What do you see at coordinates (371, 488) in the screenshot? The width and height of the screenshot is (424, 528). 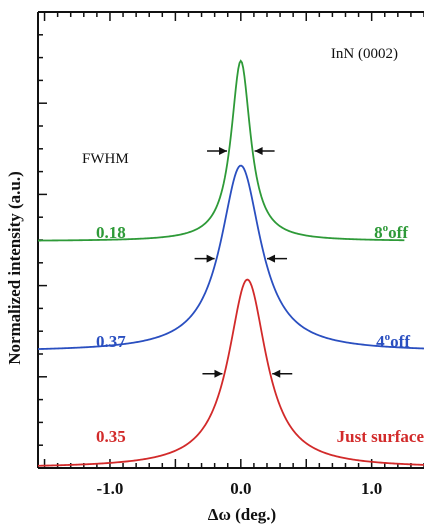 I see `x-tick-label: 1.0` at bounding box center [371, 488].